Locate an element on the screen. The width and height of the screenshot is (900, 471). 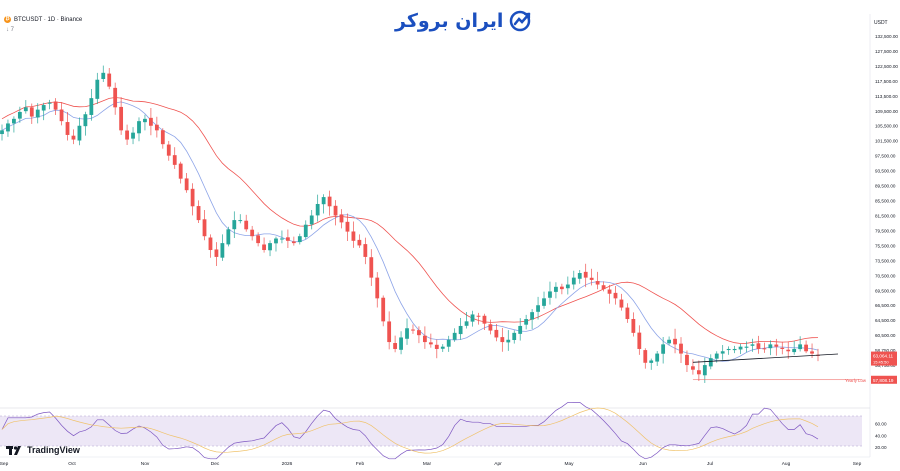
y-tick-label: 117,500.00 is located at coordinates (886, 81).